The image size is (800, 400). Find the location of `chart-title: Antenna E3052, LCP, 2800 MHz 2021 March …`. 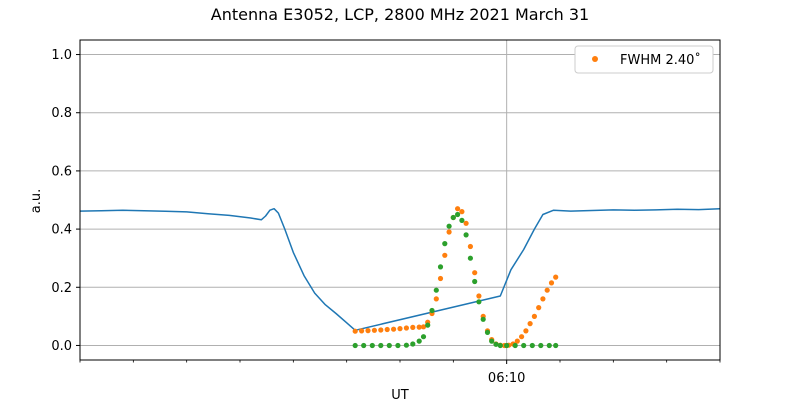

chart-title: Antenna E3052, LCP, 2800 MHz 2021 March … is located at coordinates (400, 14).